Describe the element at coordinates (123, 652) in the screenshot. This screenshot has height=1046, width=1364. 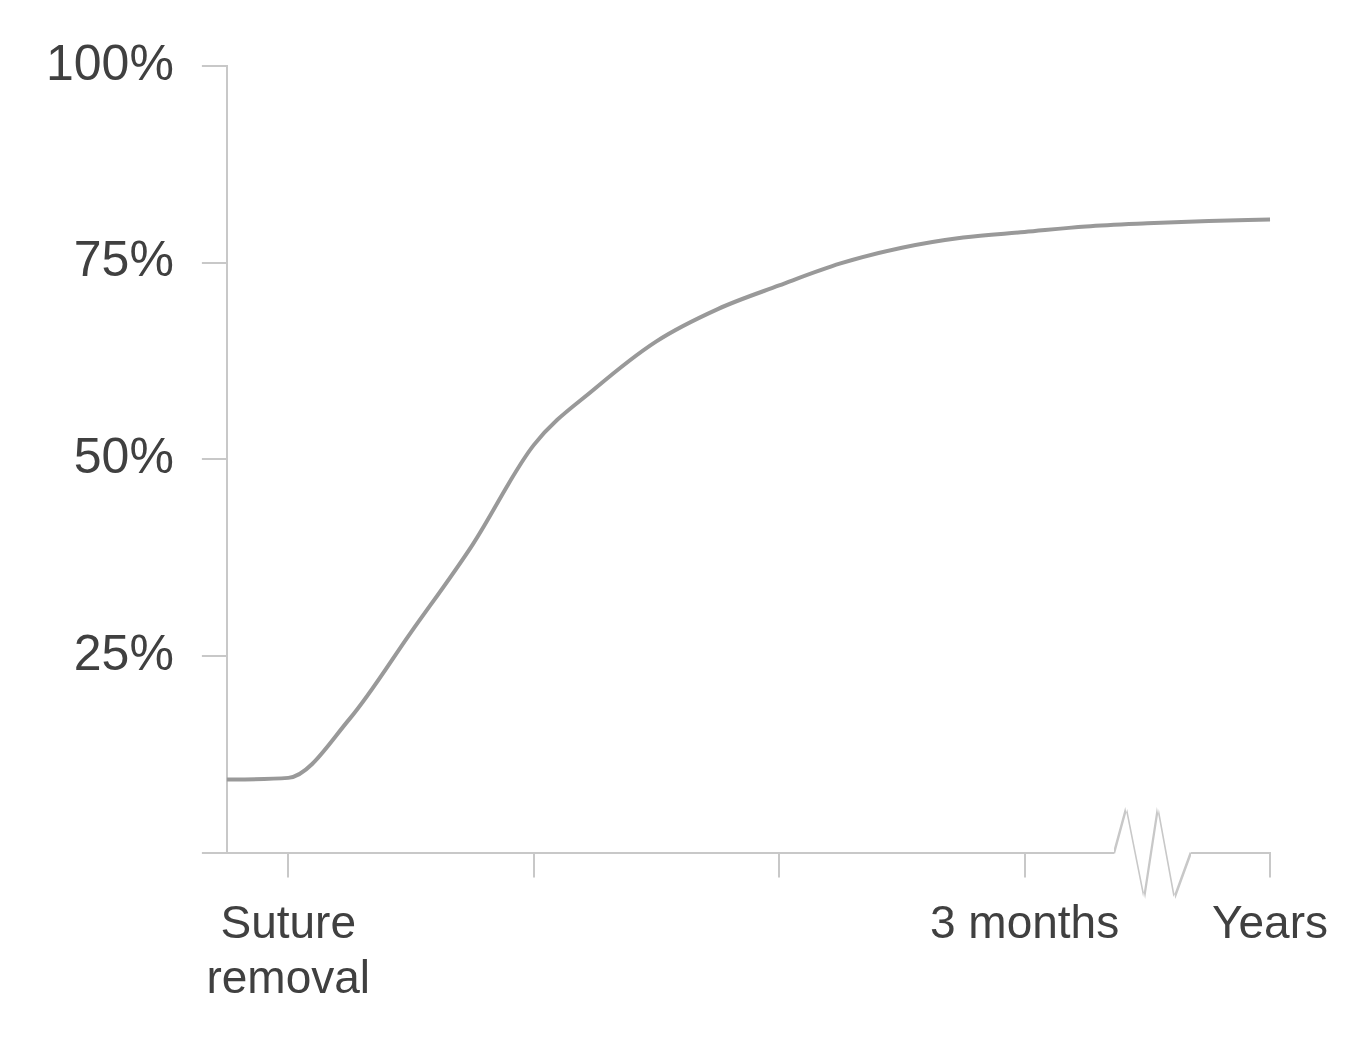
I see `y-tick-label: 25%` at that location.